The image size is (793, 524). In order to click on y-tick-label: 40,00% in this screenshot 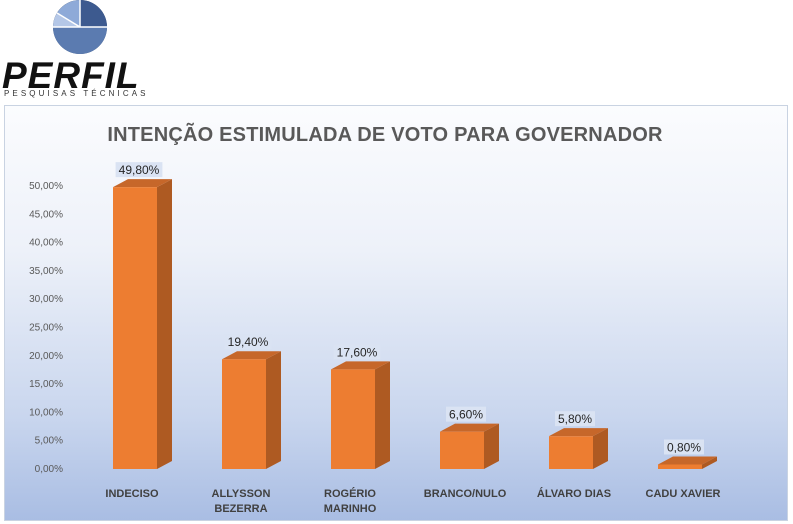, I will do `click(46, 243)`.